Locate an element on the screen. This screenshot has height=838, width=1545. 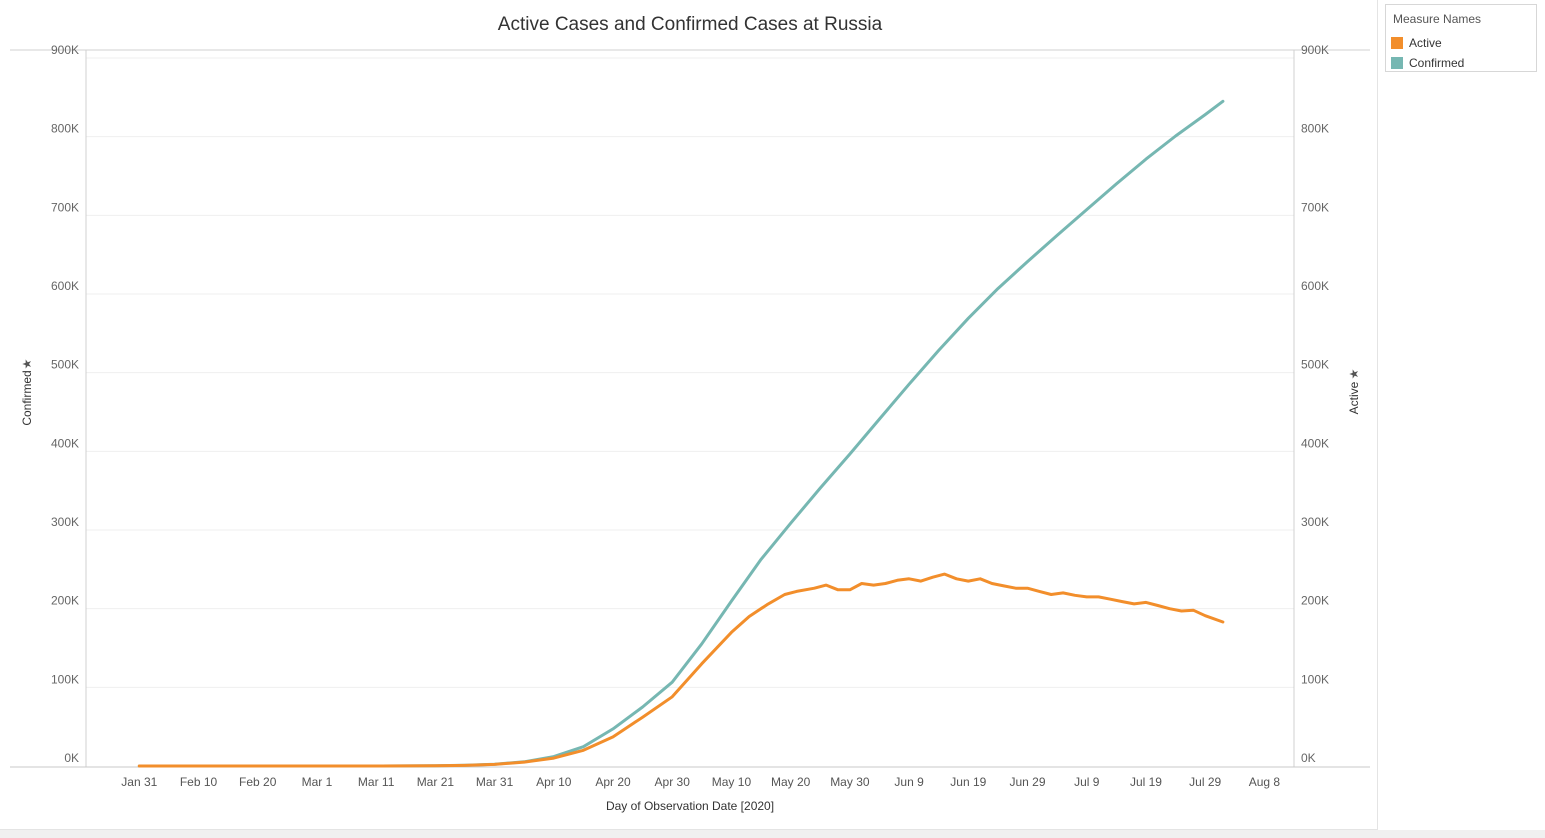
x-tick-label: Jul 9 is located at coordinates (1087, 782).